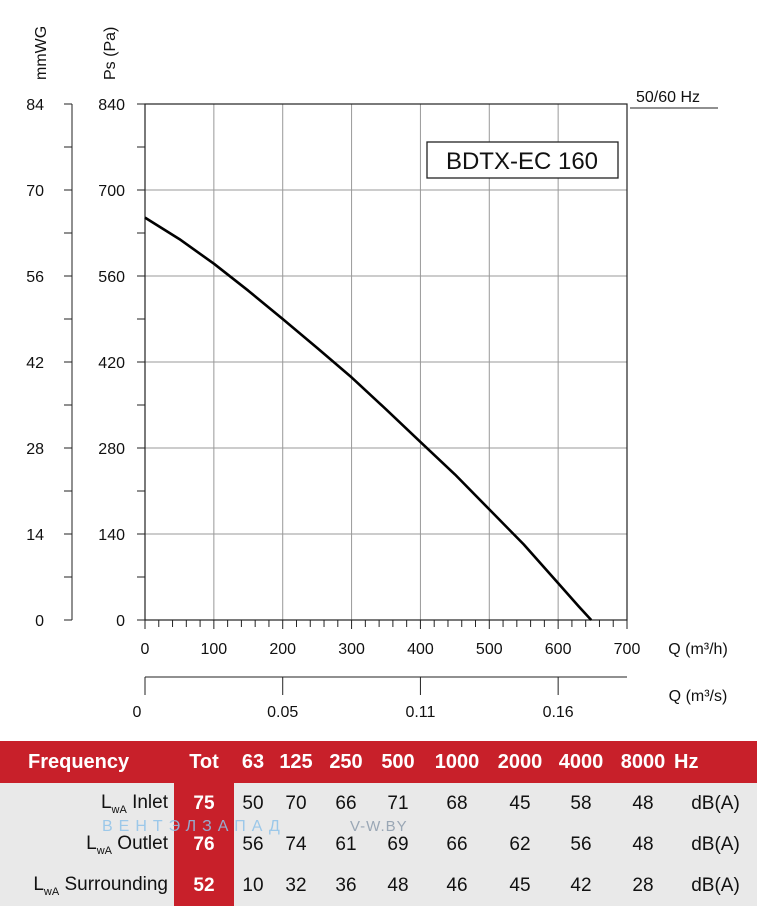 The height and width of the screenshot is (906, 757). I want to click on x-tick-label: 0, so click(145, 649).